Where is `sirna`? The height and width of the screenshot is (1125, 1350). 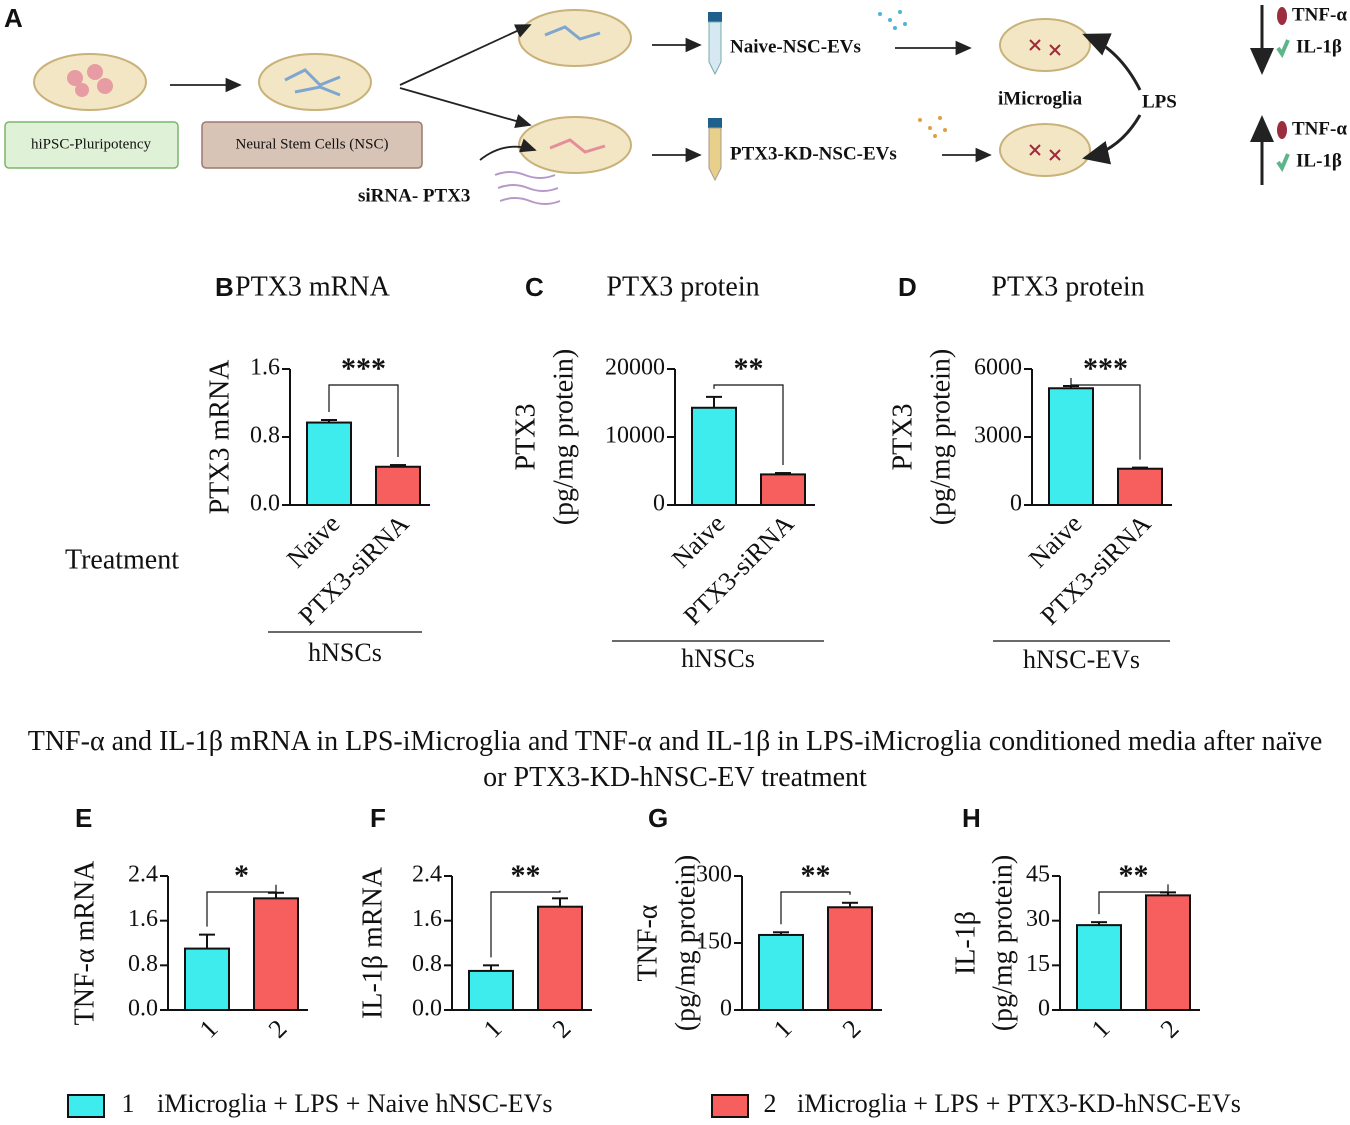
sirna is located at coordinates (527, 188).